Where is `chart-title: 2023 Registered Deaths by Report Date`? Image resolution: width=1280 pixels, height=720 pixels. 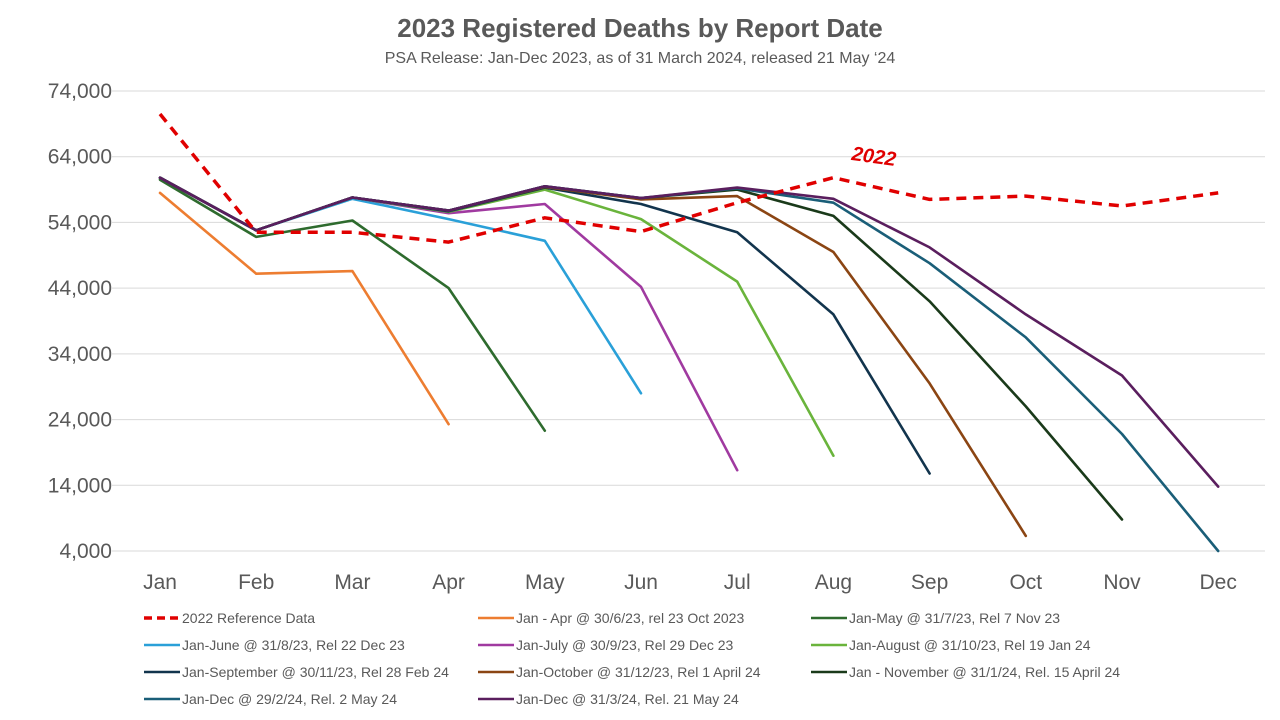 chart-title: 2023 Registered Deaths by Report Date is located at coordinates (640, 28).